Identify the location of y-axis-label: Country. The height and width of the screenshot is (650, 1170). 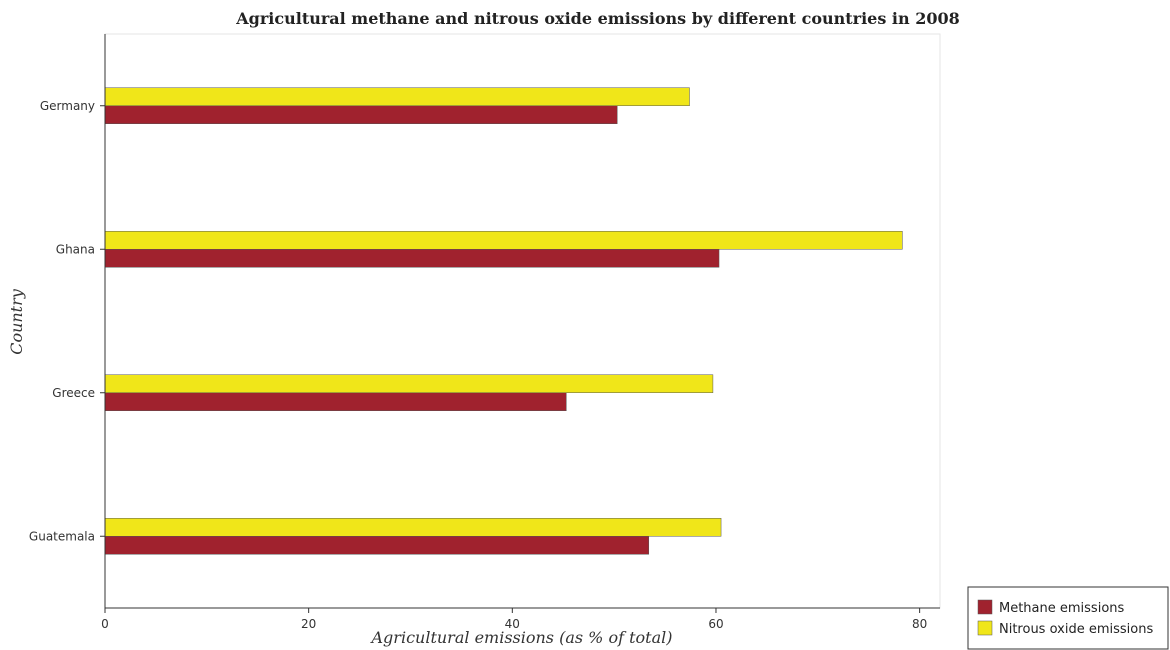
(16, 321).